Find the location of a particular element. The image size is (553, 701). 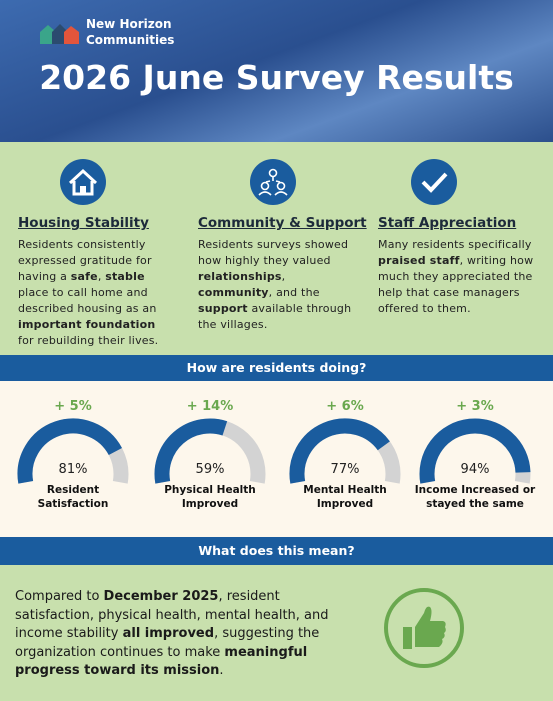

metric-value: 94% is located at coordinates (475, 469).